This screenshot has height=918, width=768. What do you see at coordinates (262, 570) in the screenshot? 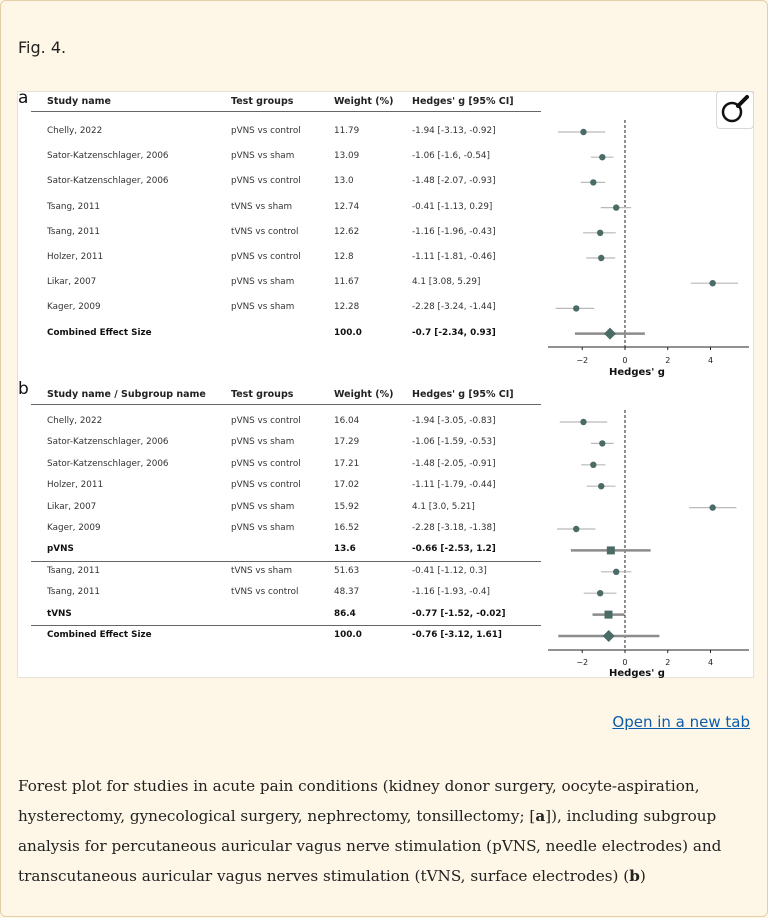
I see `test-group-cell: tVNS vs sham` at bounding box center [262, 570].